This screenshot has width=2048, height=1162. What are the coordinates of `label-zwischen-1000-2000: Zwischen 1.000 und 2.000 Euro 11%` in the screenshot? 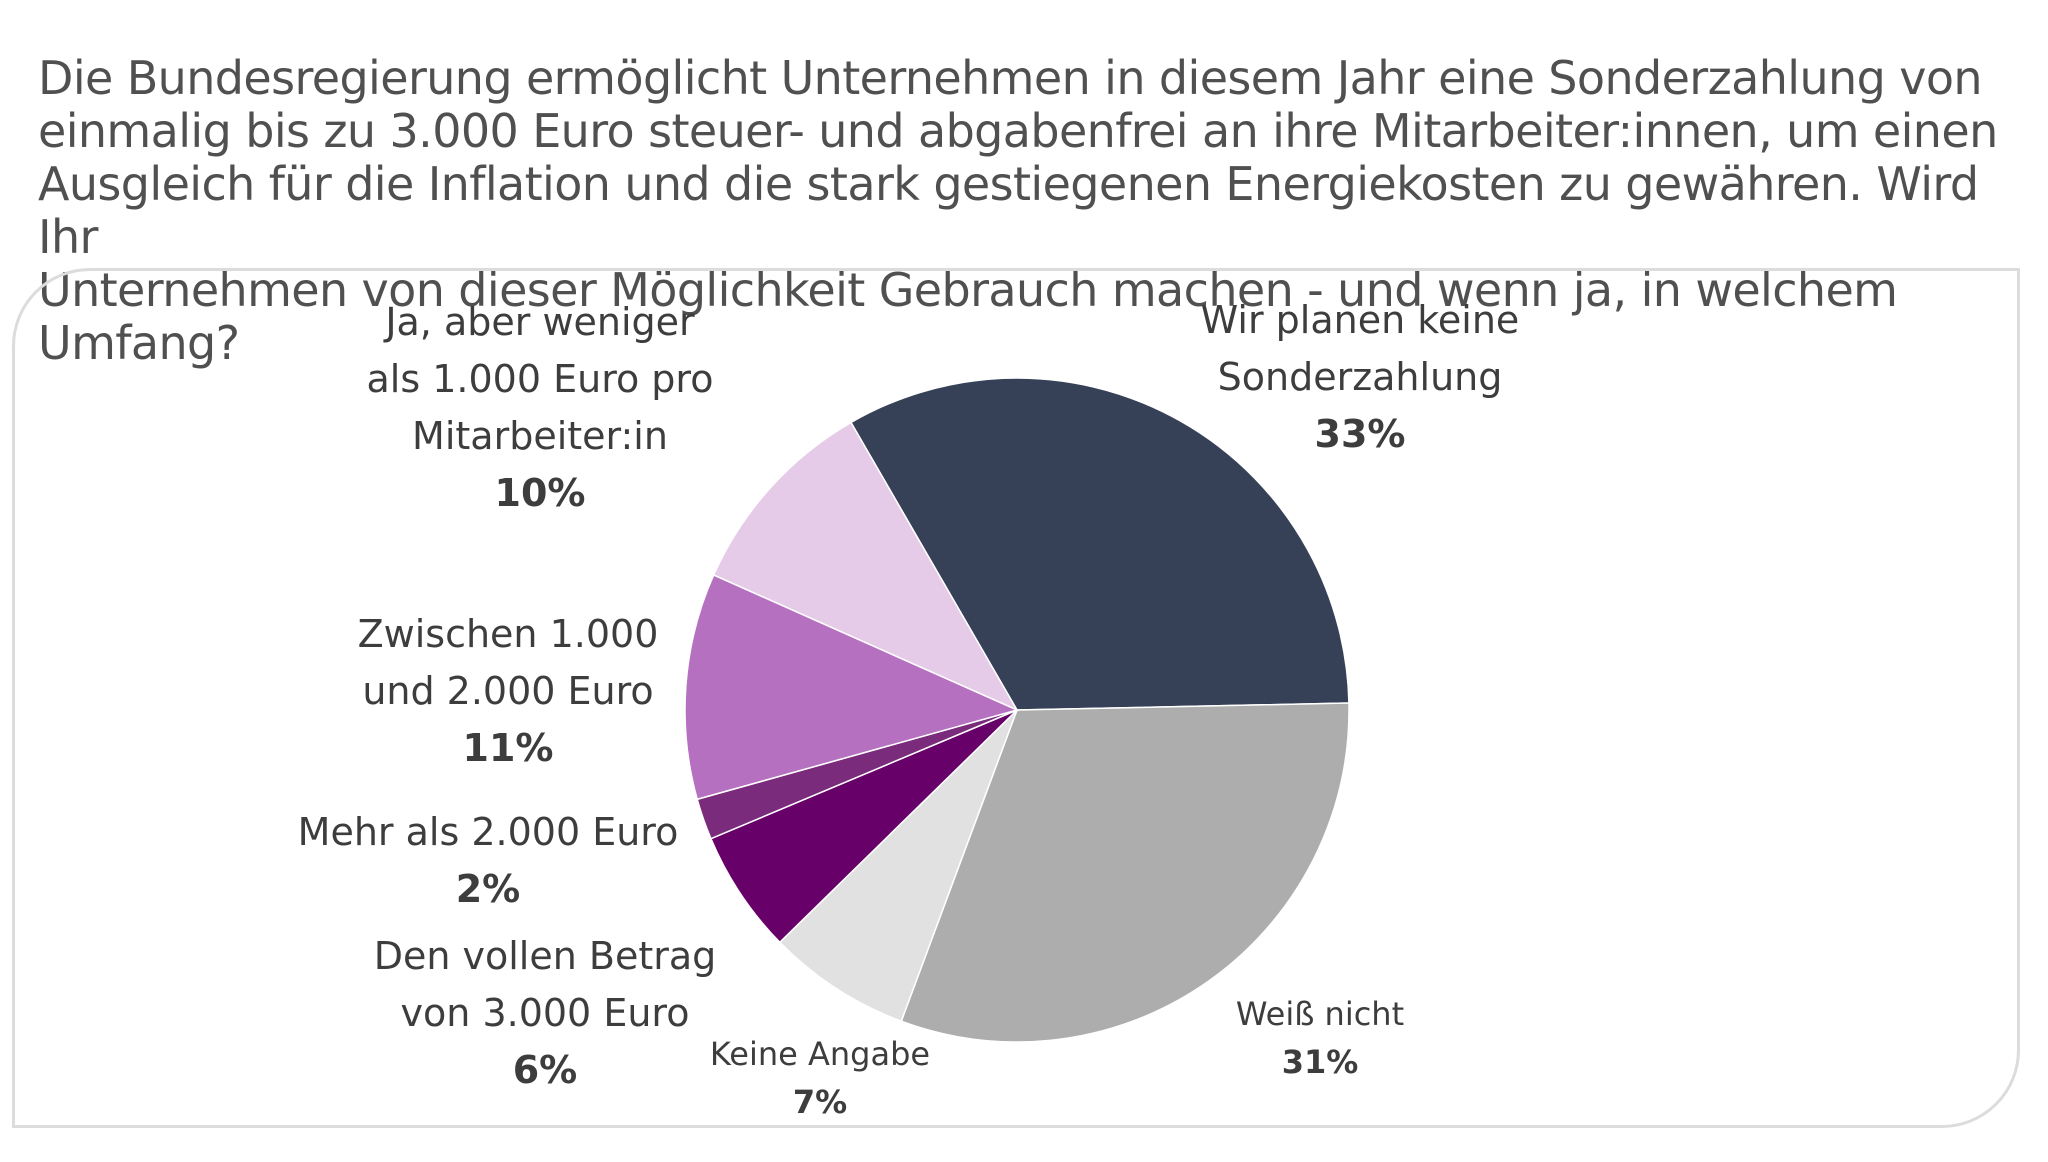 It's located at (508, 691).